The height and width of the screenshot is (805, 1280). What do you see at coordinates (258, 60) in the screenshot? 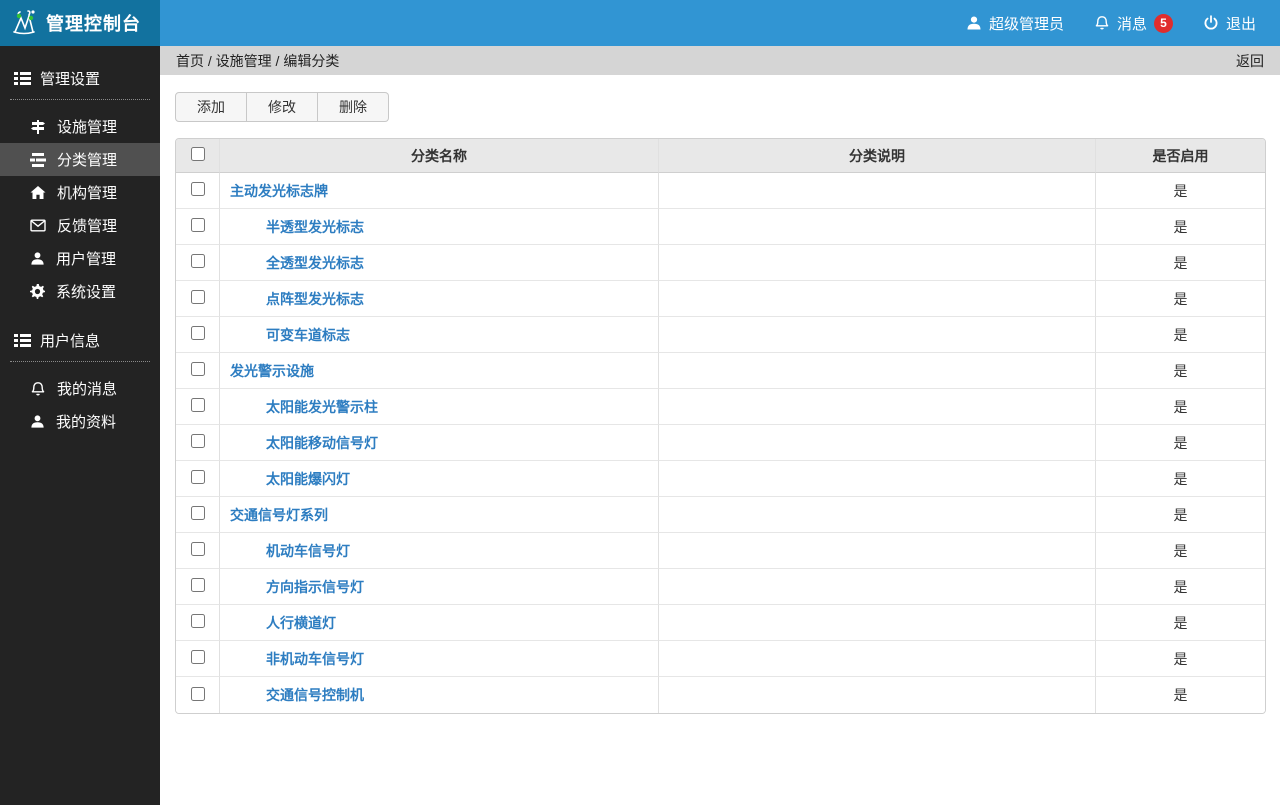
I see `breadcrumb: 首页 / 设施管理 / 编辑分类` at bounding box center [258, 60].